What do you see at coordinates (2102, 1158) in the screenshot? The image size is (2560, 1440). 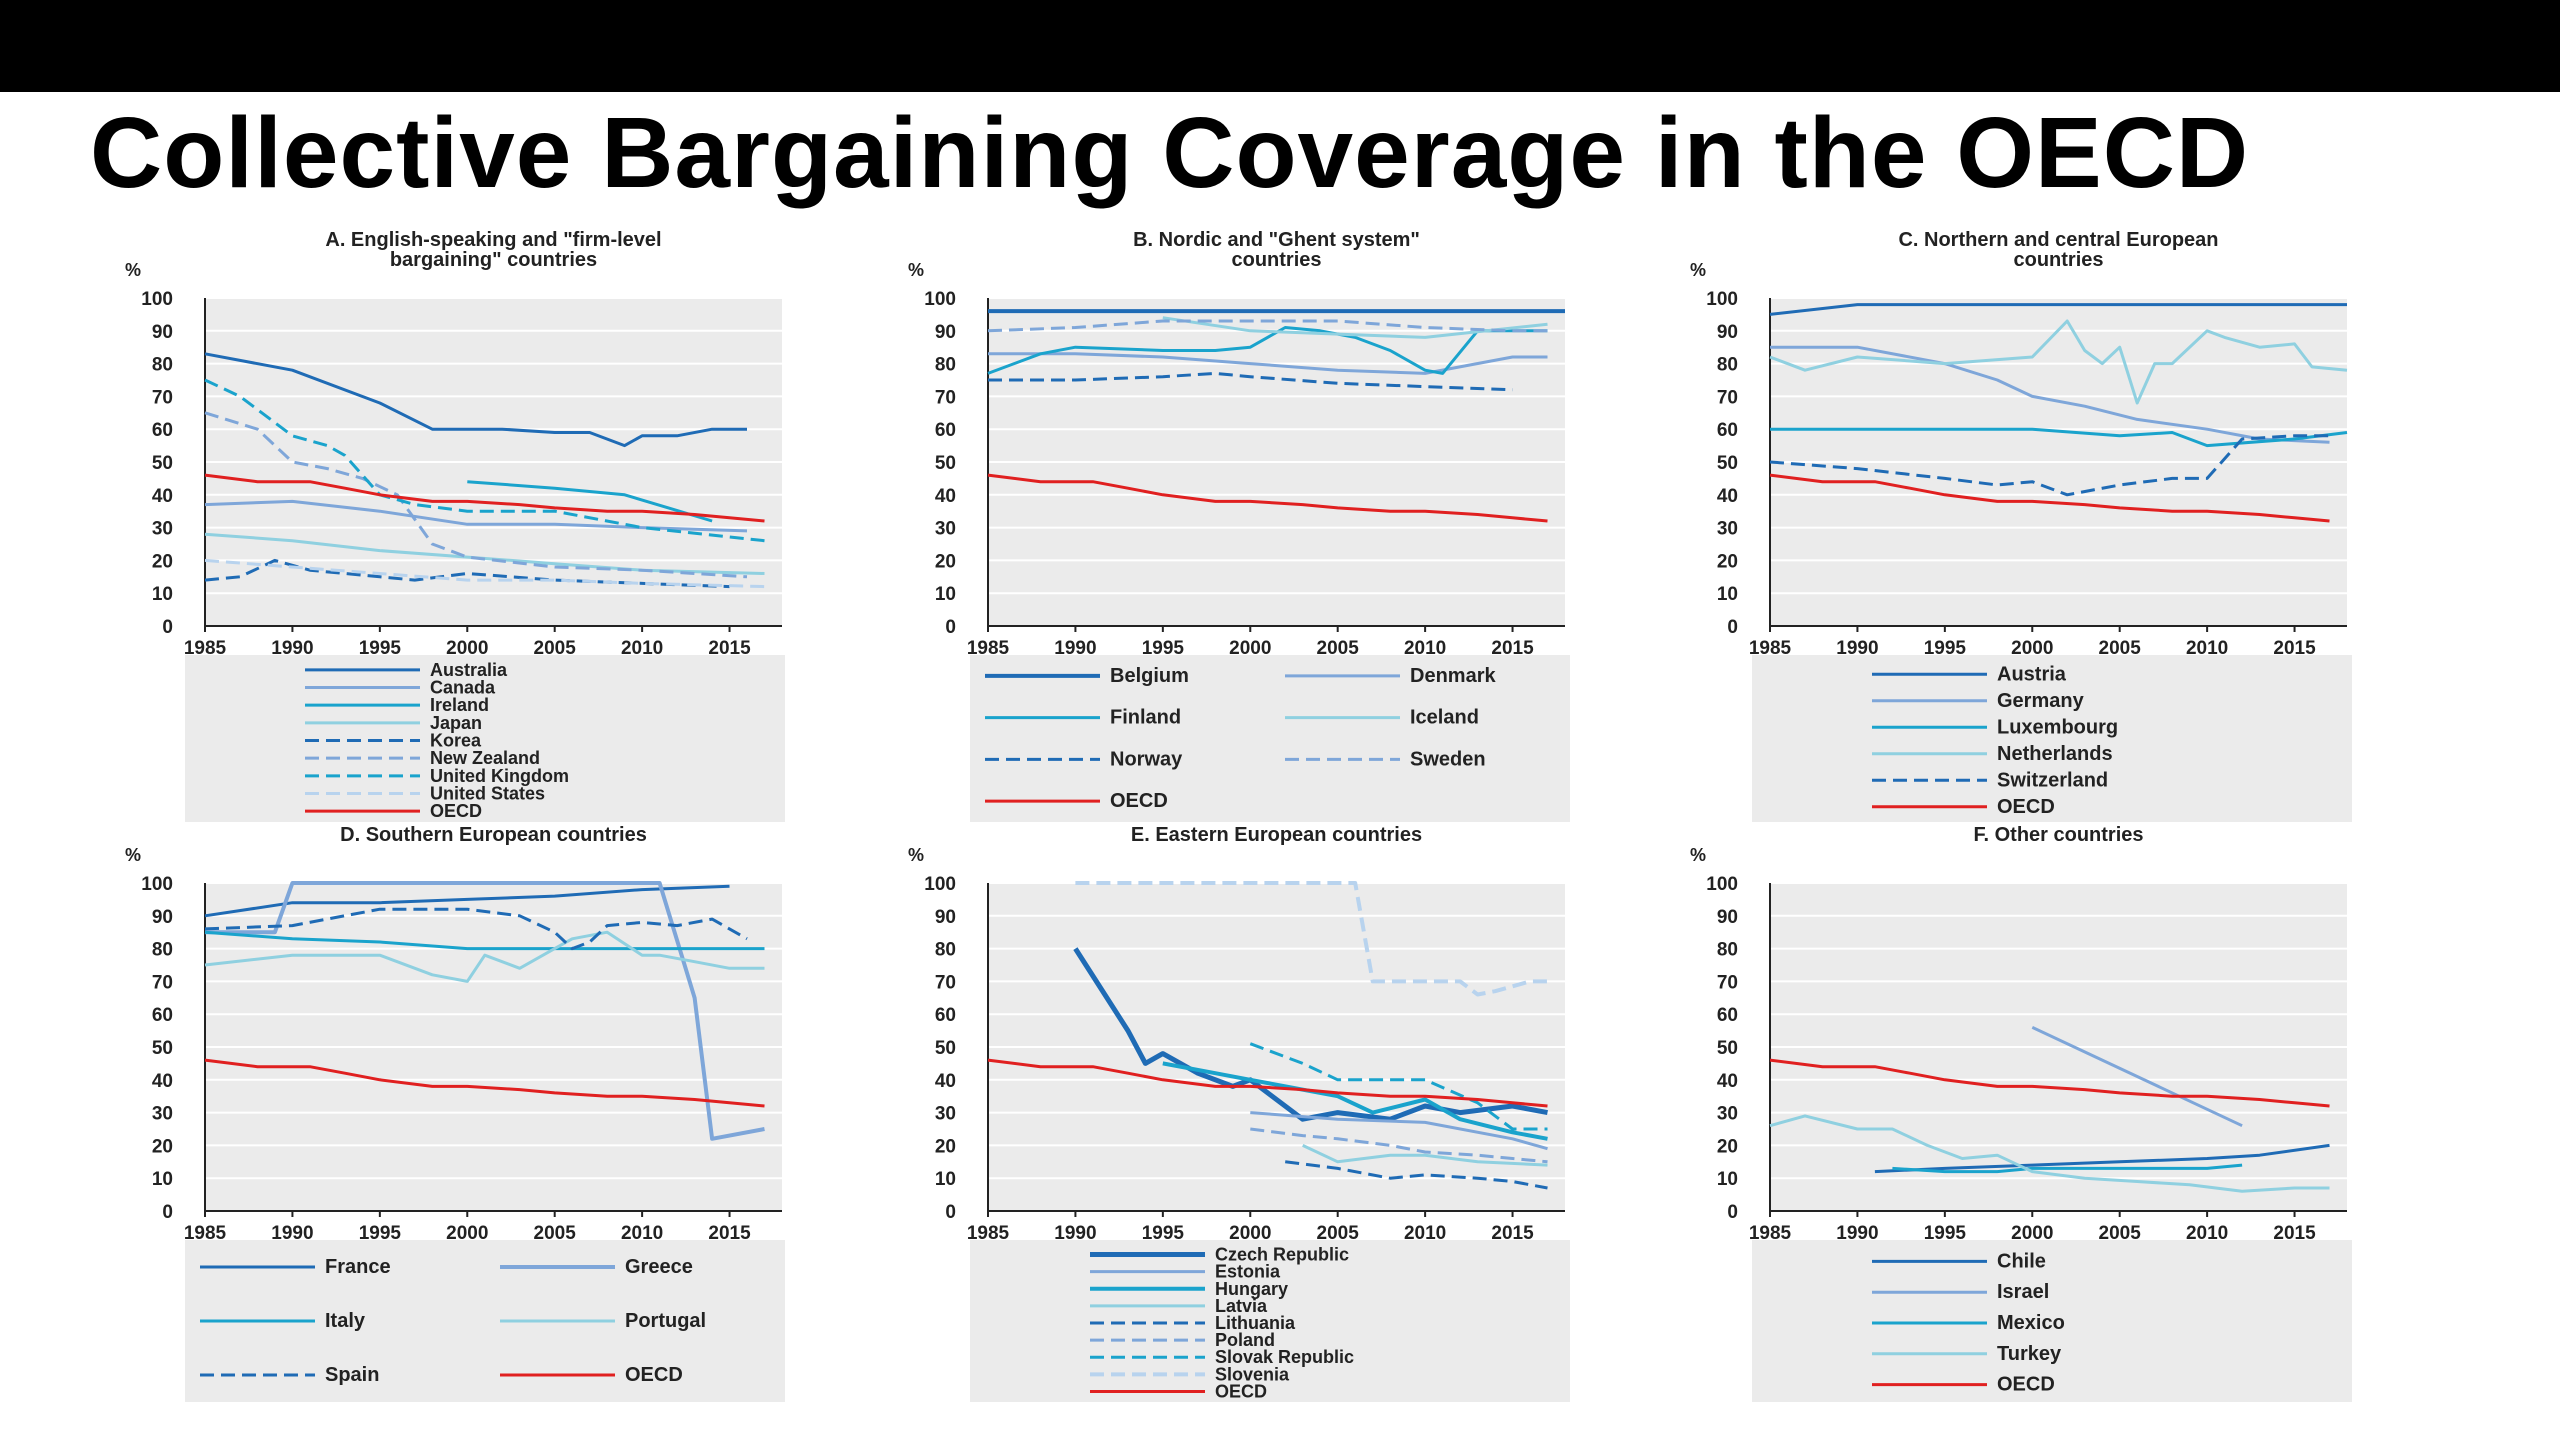 I see `series-line-chile` at bounding box center [2102, 1158].